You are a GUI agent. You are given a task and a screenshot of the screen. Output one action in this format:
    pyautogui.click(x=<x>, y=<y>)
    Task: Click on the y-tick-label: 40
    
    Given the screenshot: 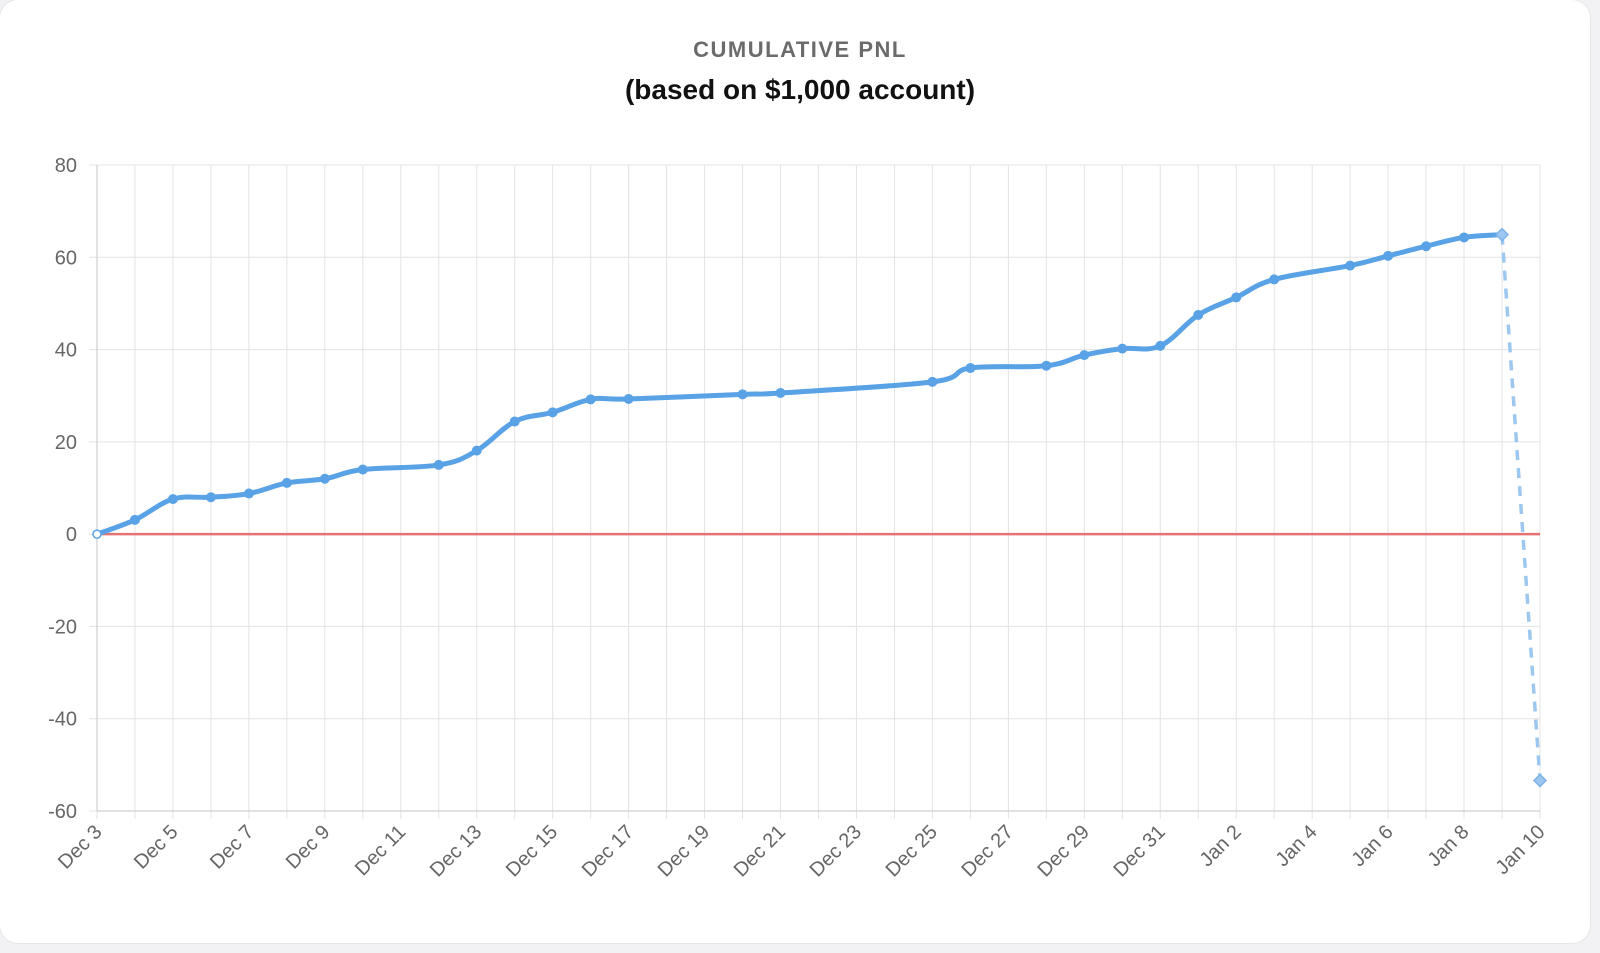 What is the action you would take?
    pyautogui.click(x=66, y=351)
    